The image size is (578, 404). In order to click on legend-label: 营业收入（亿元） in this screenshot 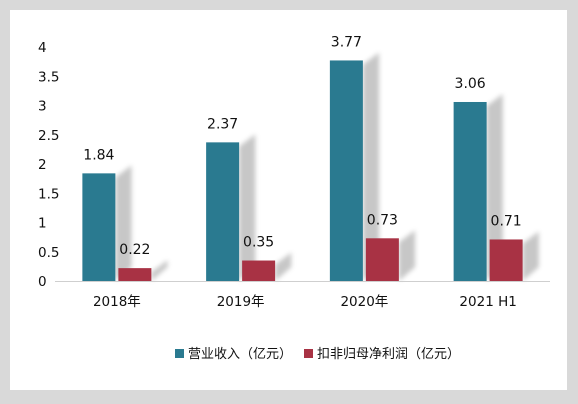, I will do `click(240, 354)`.